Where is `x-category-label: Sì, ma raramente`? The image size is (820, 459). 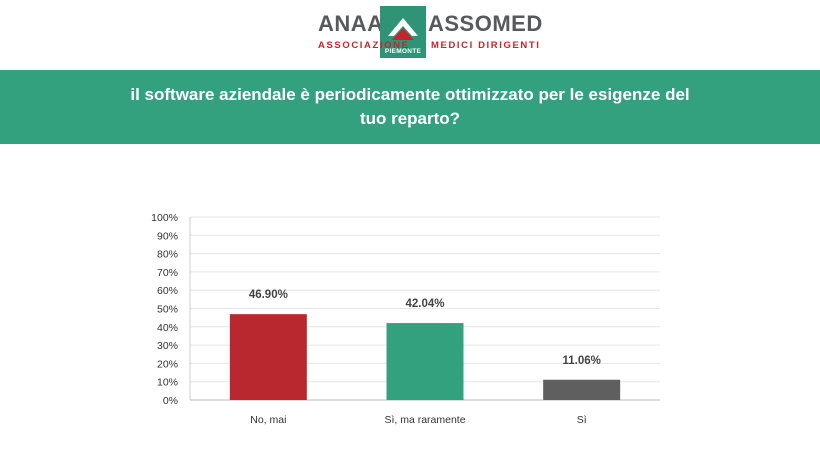
x-category-label: Sì, ma raramente is located at coordinates (424, 420).